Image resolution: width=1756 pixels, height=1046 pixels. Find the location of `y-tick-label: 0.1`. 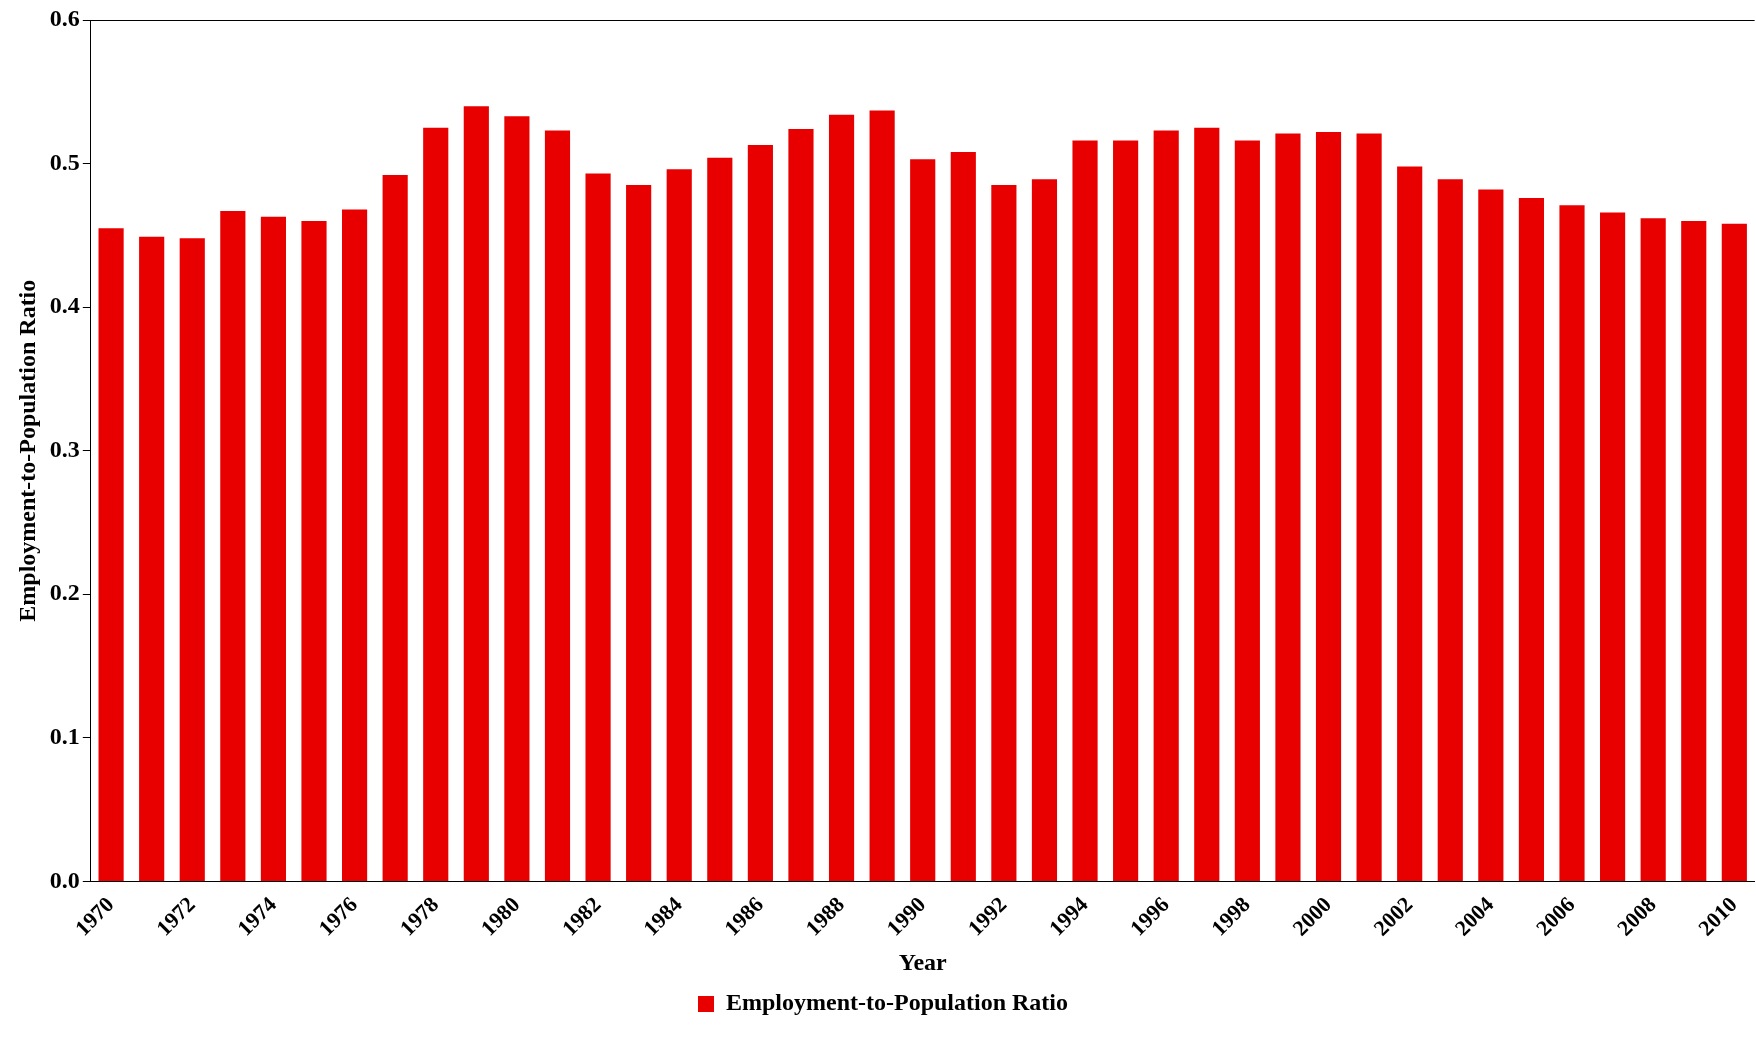

y-tick-label: 0.1 is located at coordinates (64, 736).